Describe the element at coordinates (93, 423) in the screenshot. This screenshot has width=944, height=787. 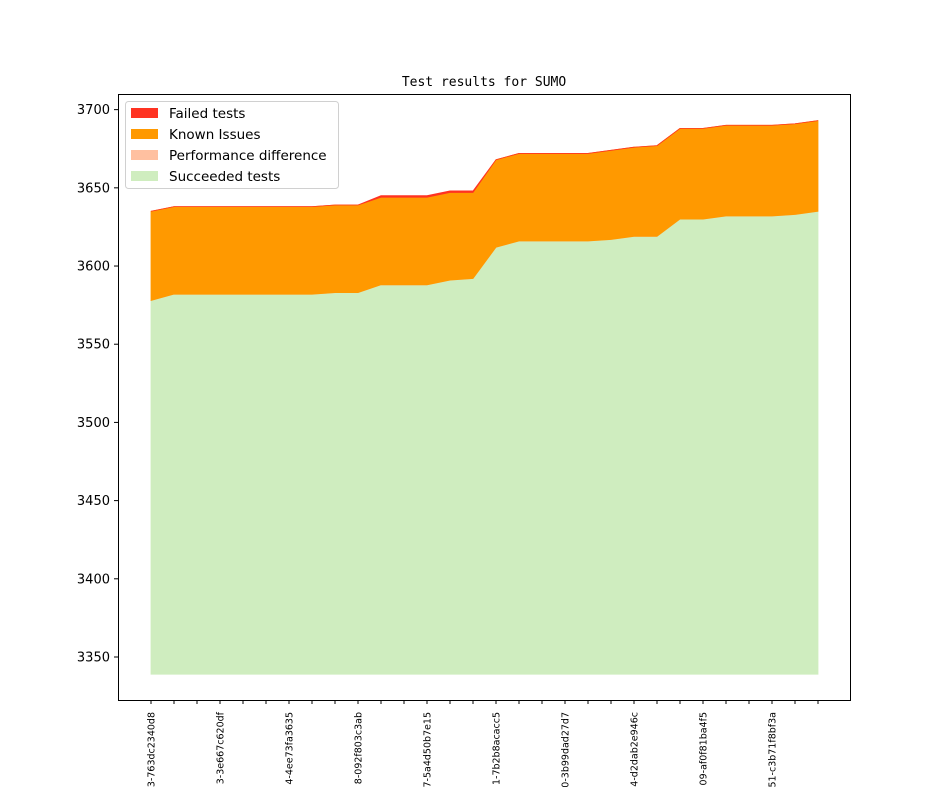
I see `y-tick-label: 3500` at that location.